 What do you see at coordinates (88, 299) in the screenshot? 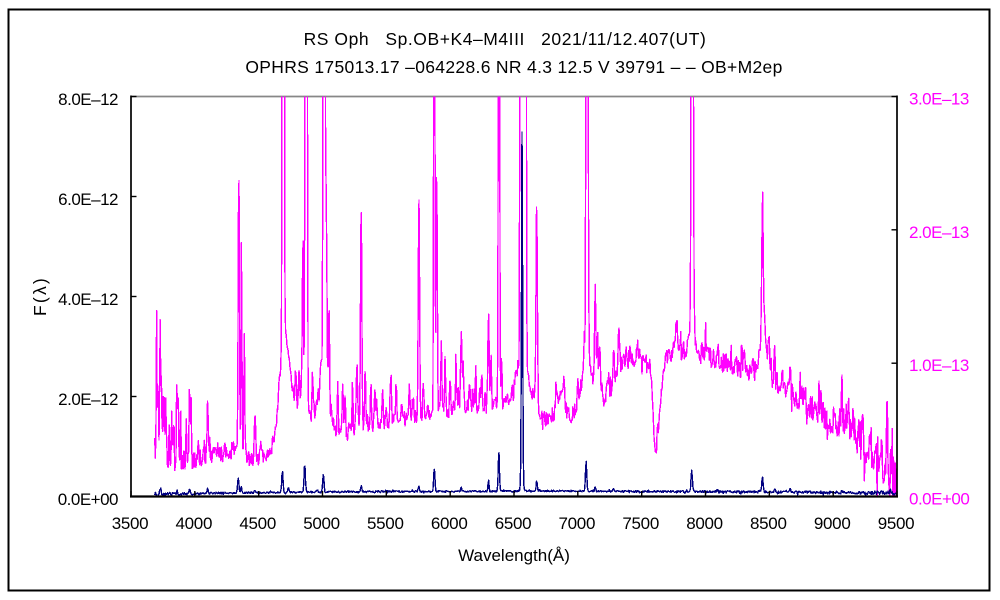
I see `svg-text: 4.0E–12` at bounding box center [88, 299].